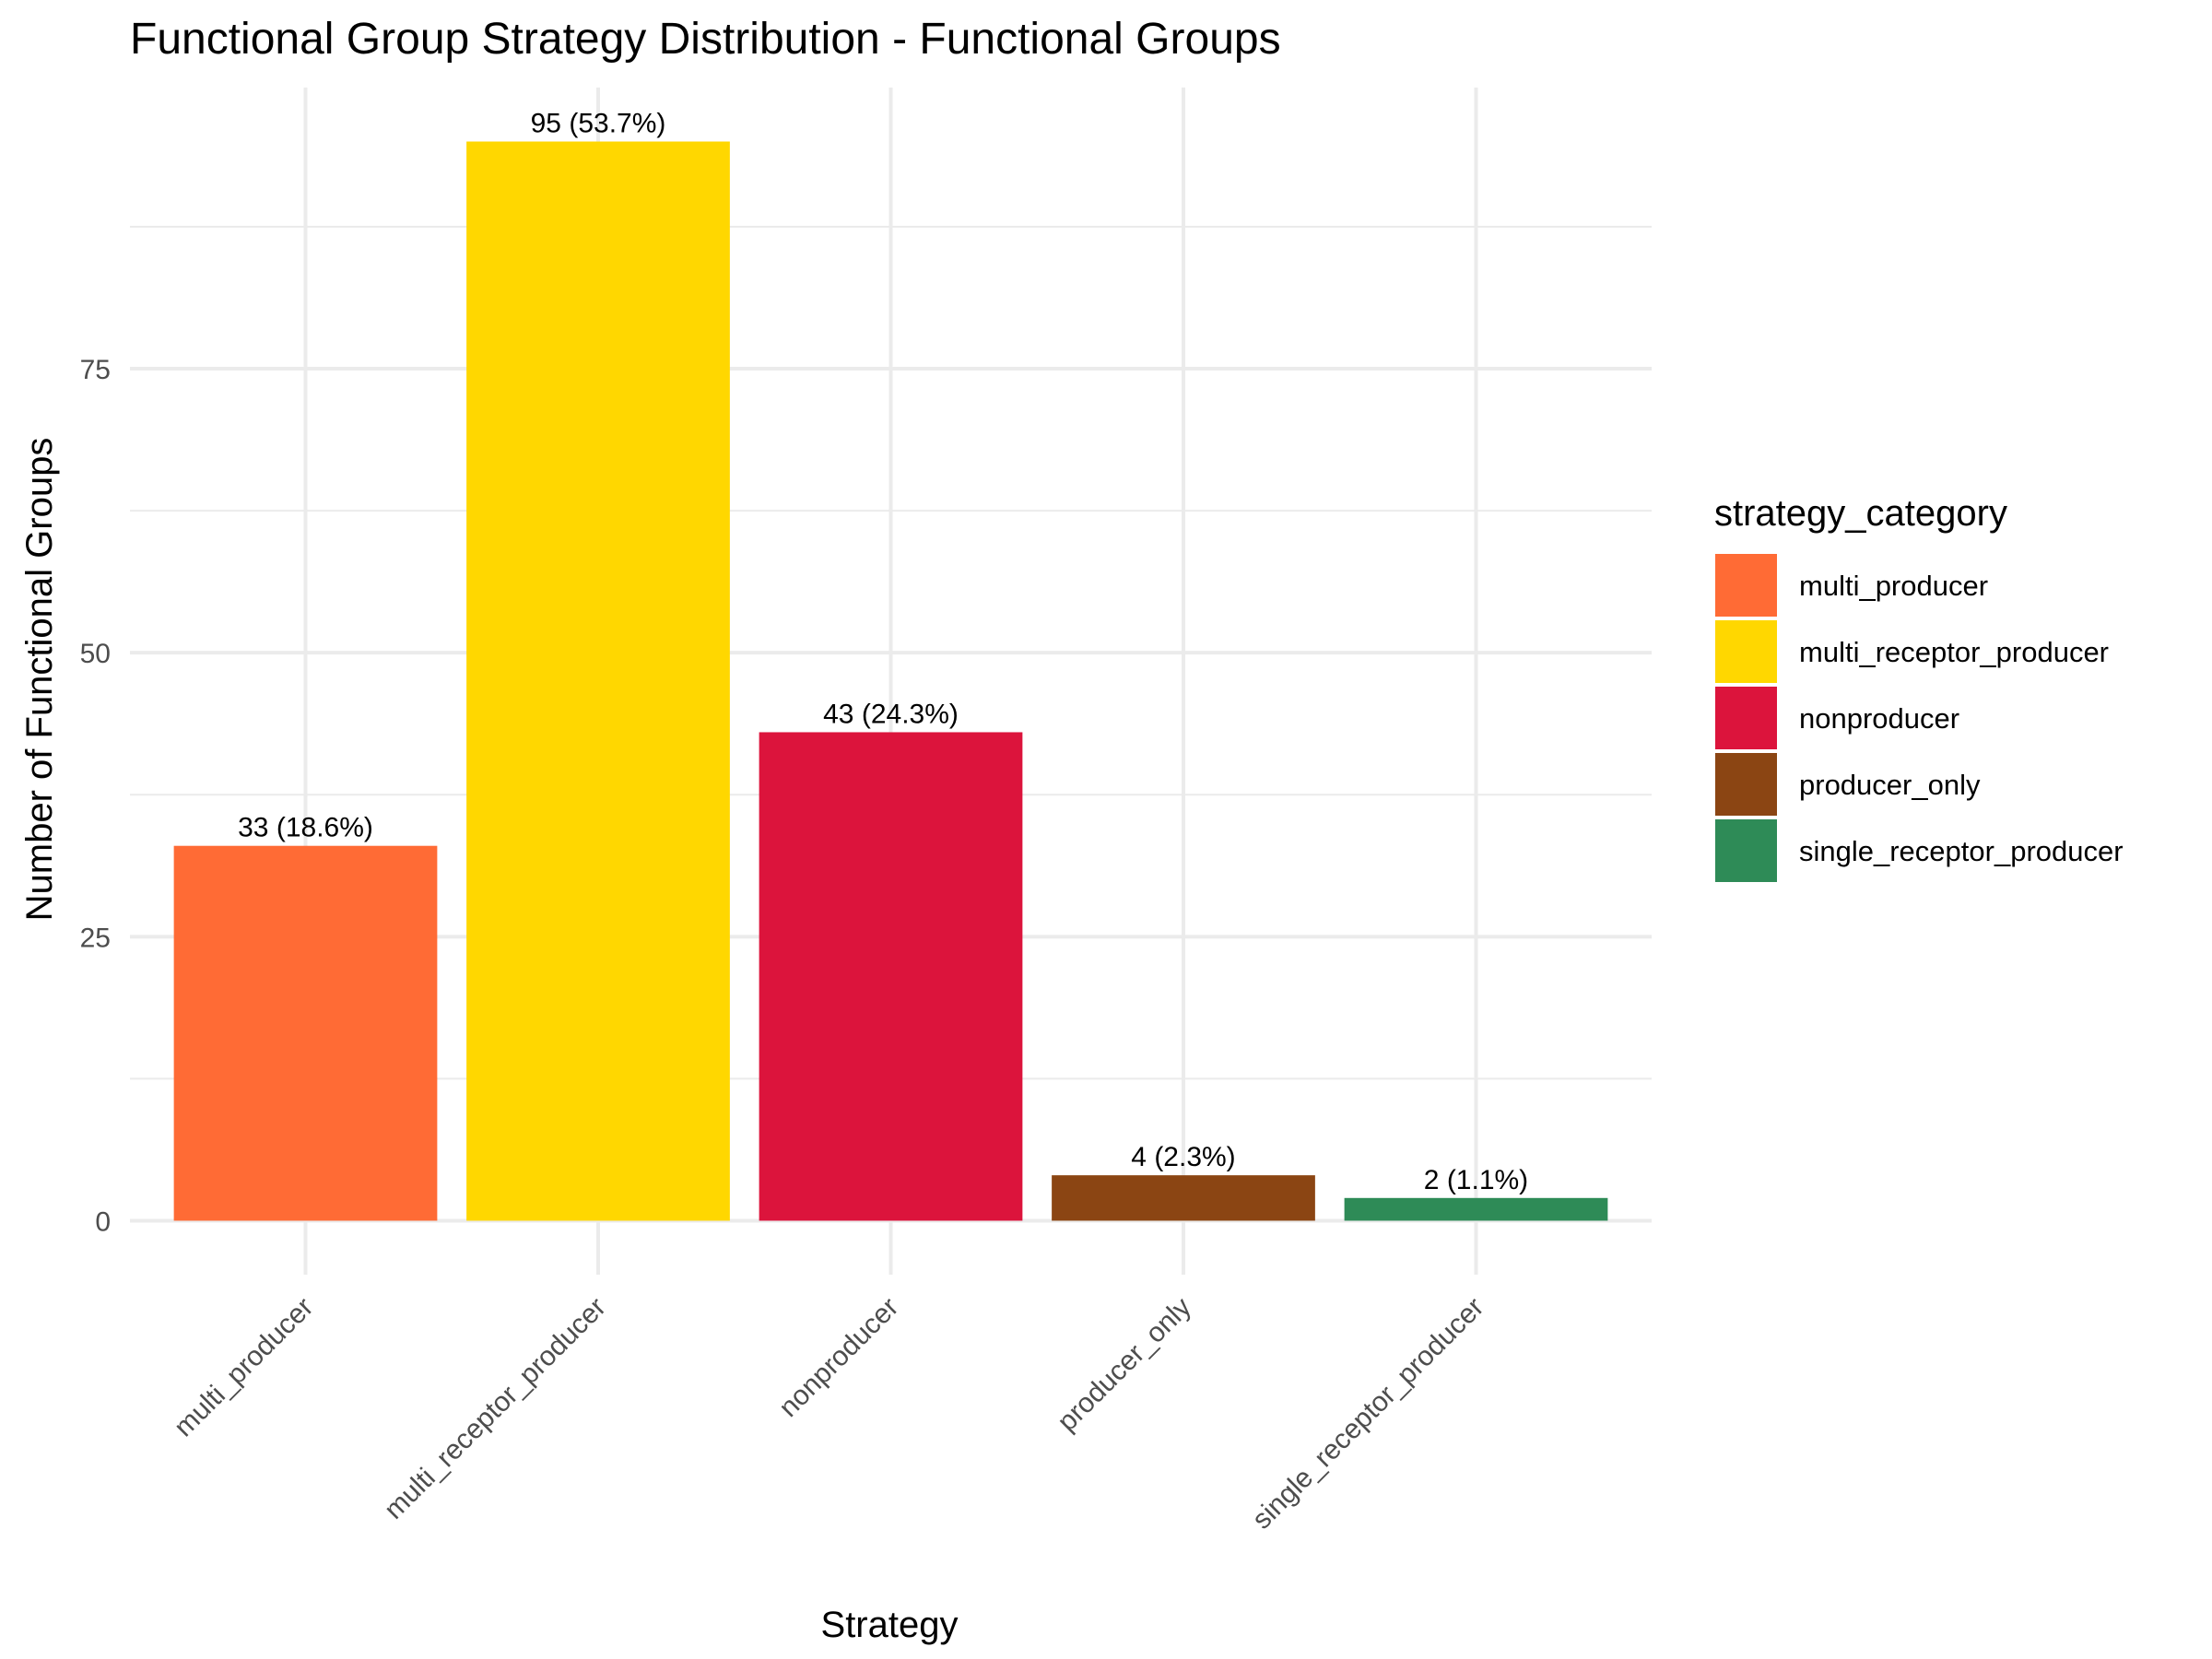  Describe the element at coordinates (1961, 851) in the screenshot. I see `legend-label-single_receptor_producer: single_receptor_producer` at that location.